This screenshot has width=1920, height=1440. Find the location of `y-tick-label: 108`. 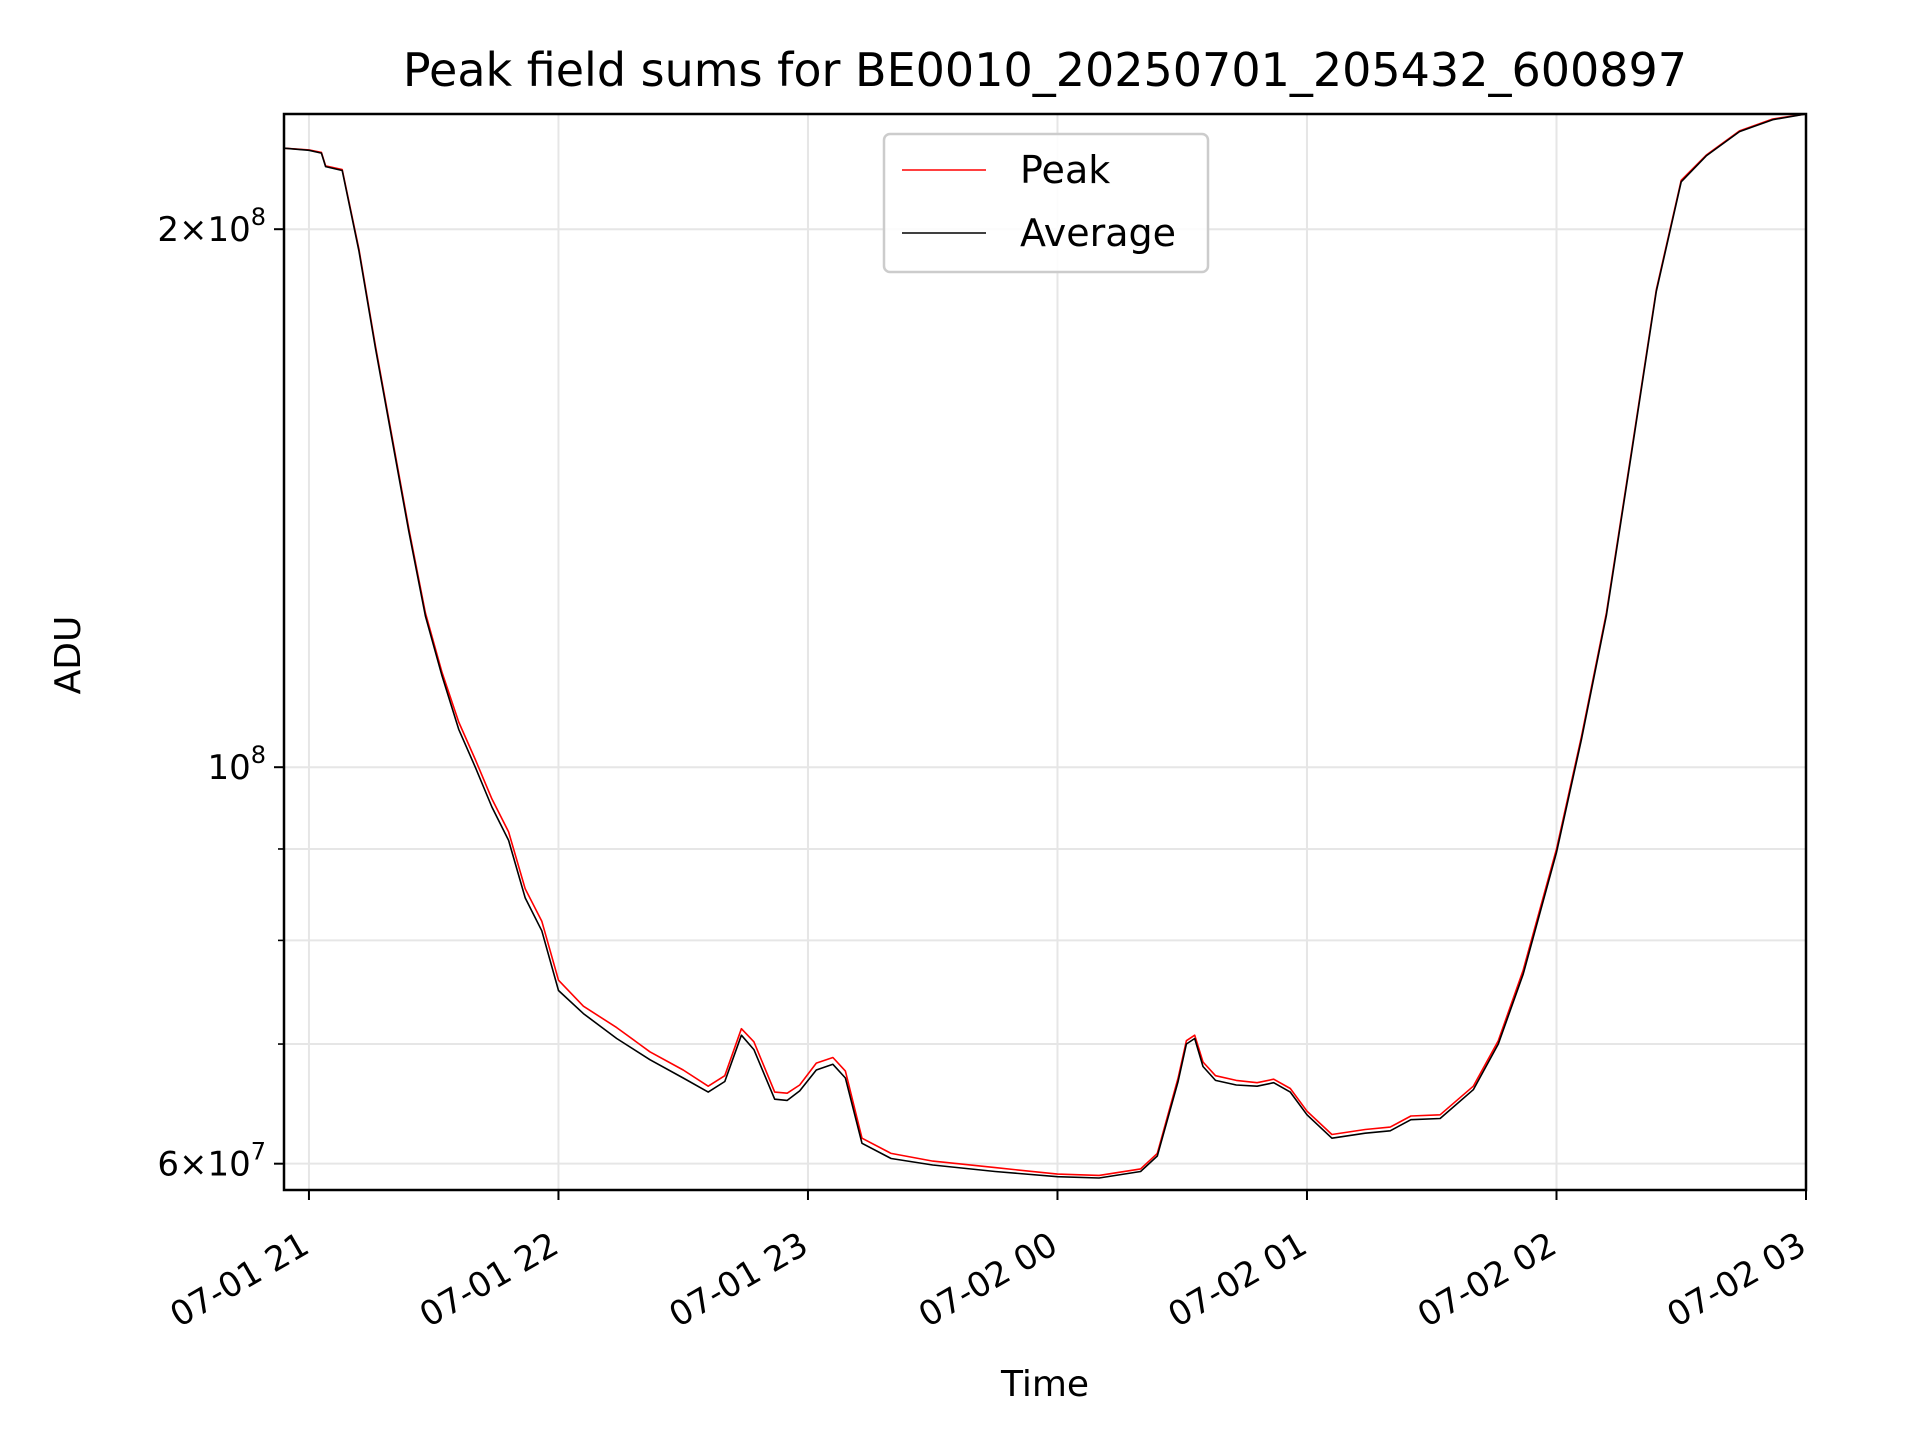

y-tick-label: 108 is located at coordinates (236, 764).